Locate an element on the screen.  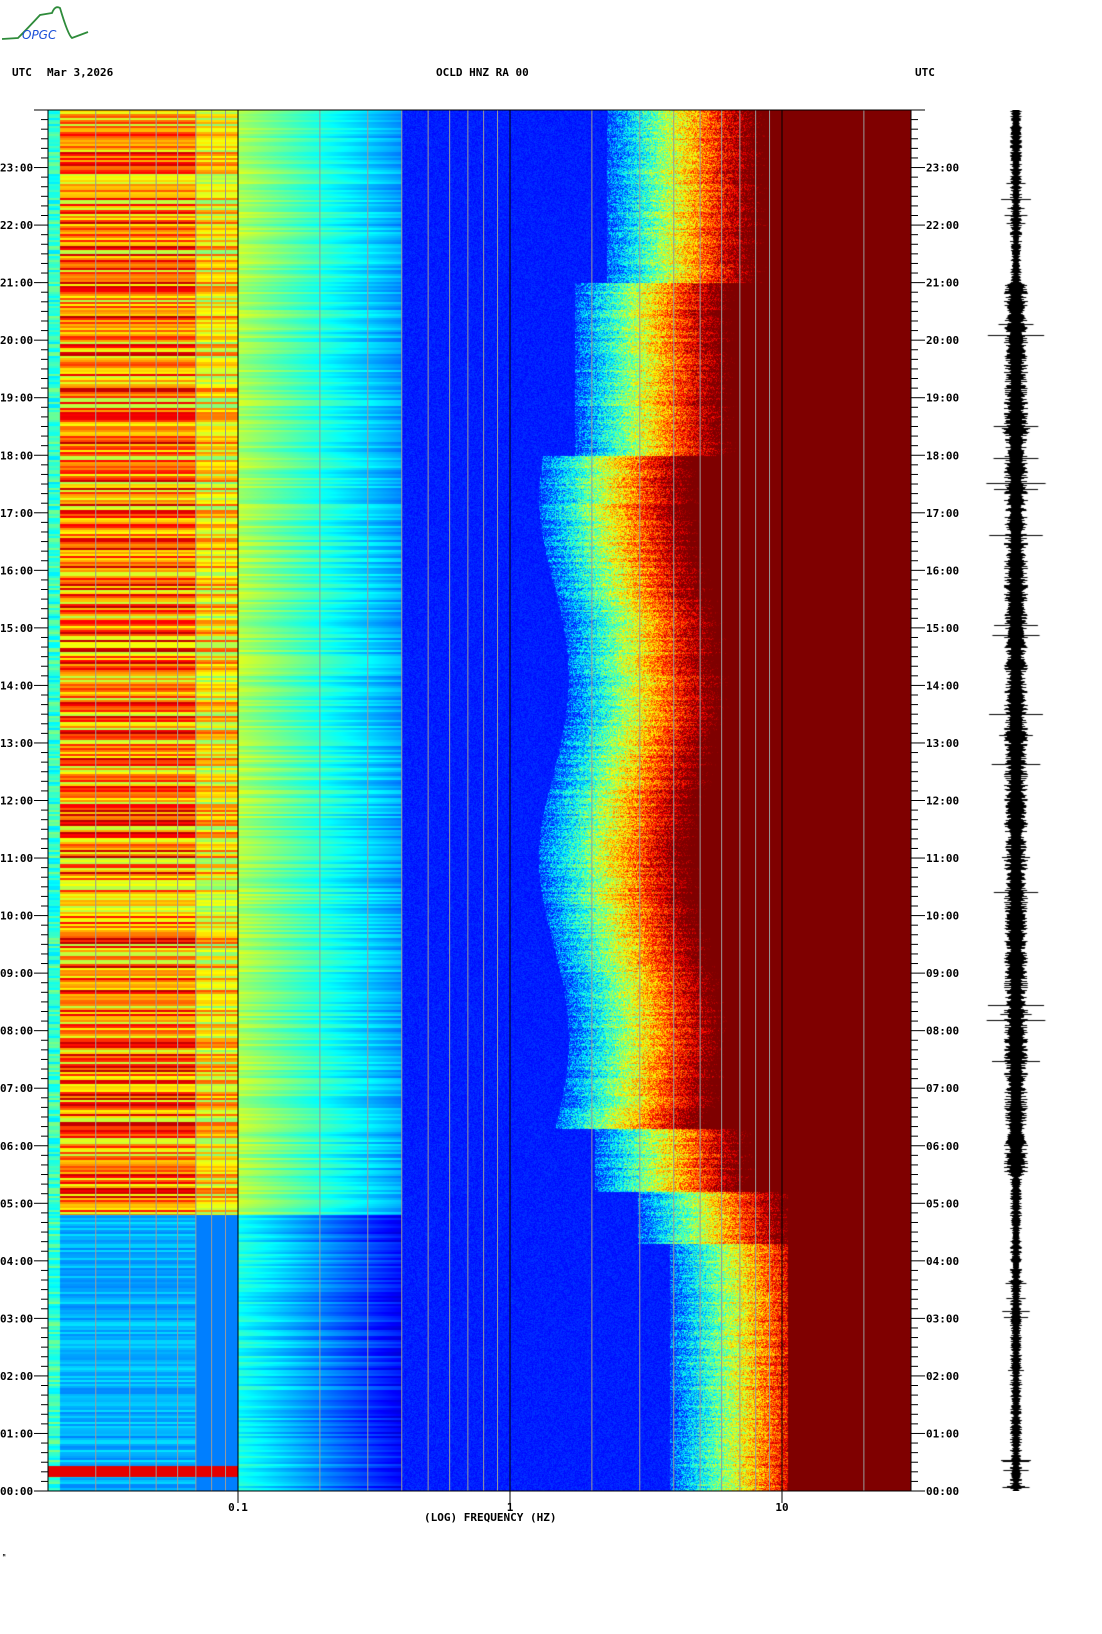
y-tick-label-left: 17:00 is located at coordinates (16, 513).